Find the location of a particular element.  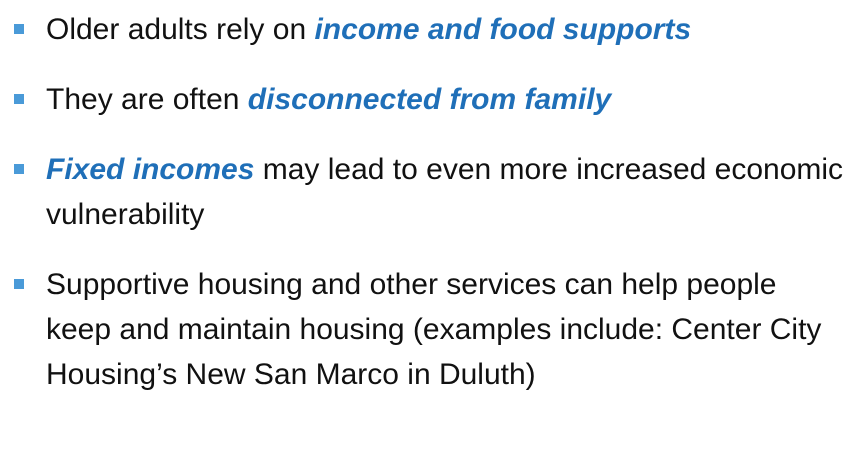

emphasis-text: income and food supports is located at coordinates (503, 29).